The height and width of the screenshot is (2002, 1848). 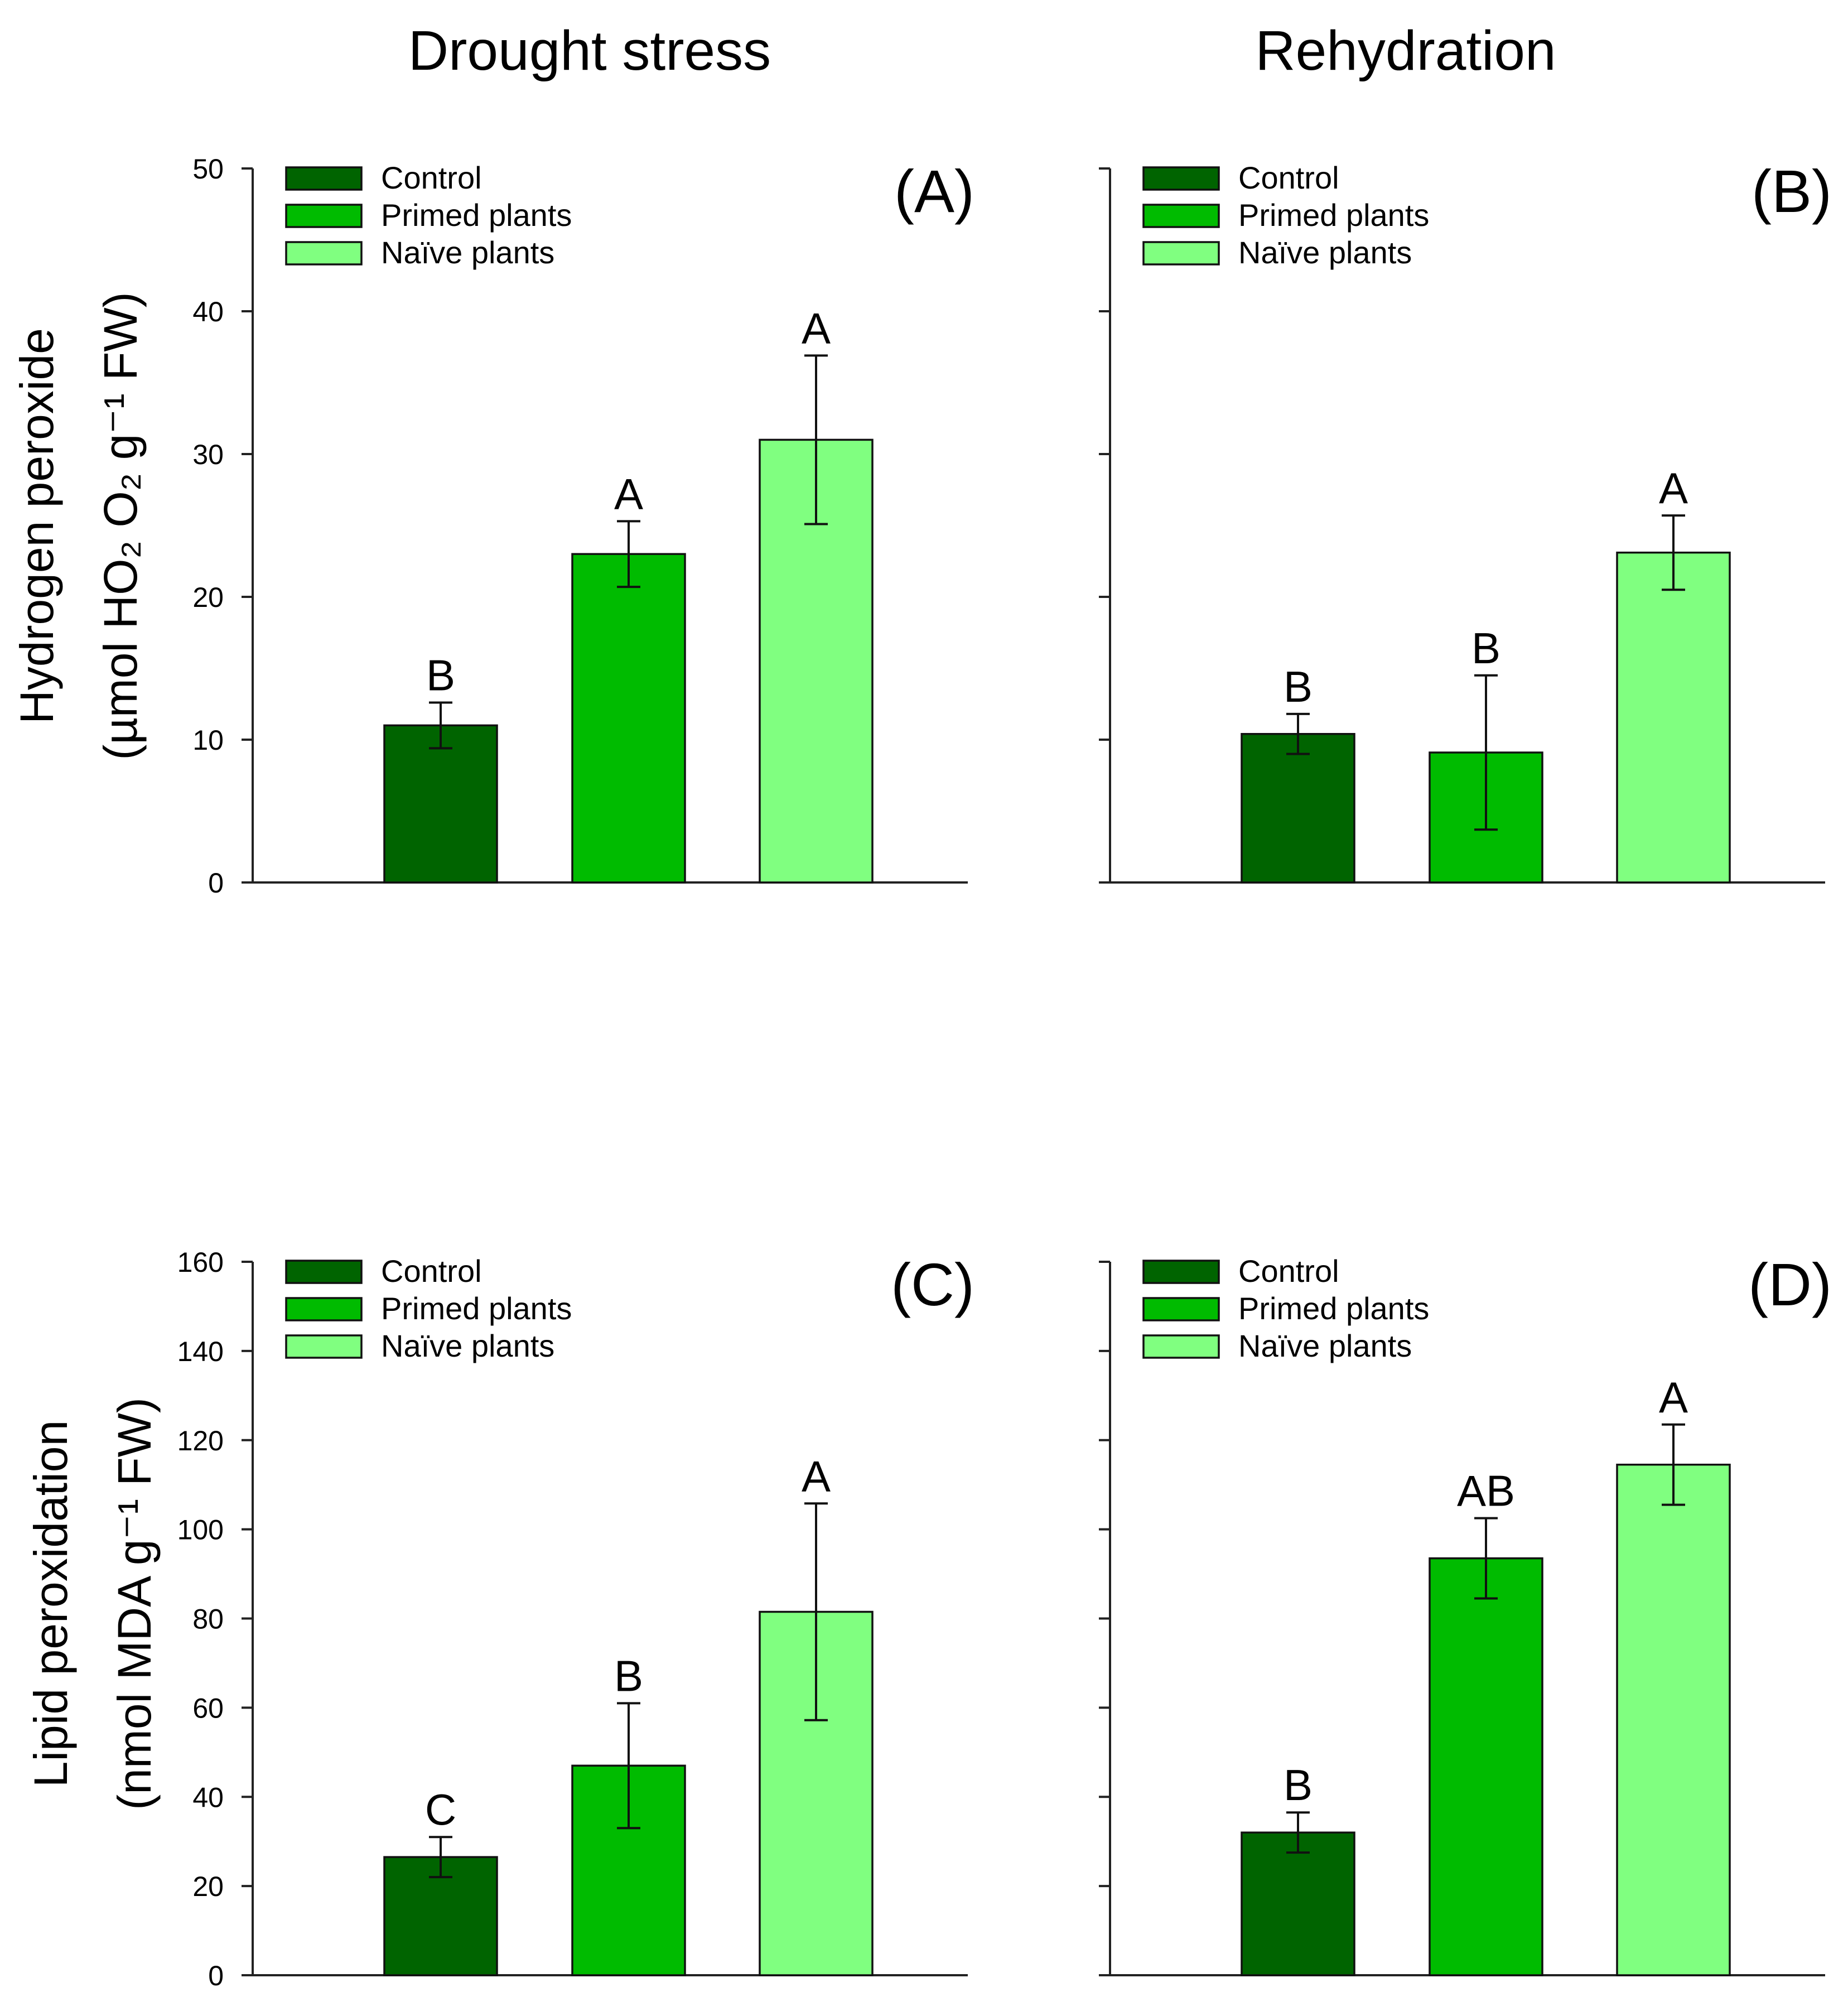 I want to click on panel-tag: (B), so click(x=1792, y=191).